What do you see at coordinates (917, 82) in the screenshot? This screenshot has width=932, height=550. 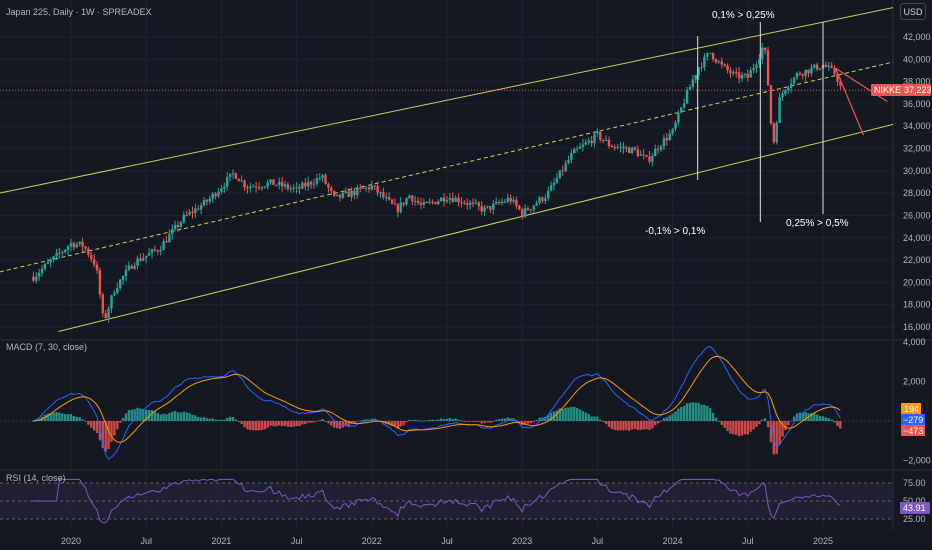 I see `price-tick-label: 38,000` at bounding box center [917, 82].